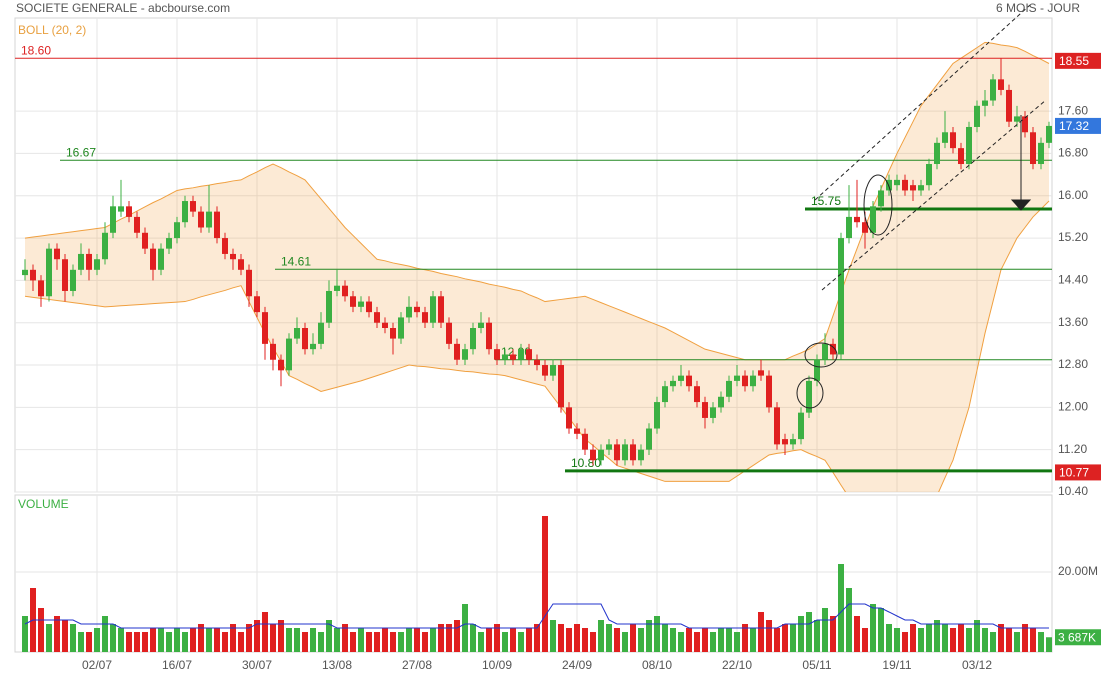 This screenshot has width=1102, height=682. Describe the element at coordinates (497, 665) in the screenshot. I see `x-tick-label: 10/09` at that location.